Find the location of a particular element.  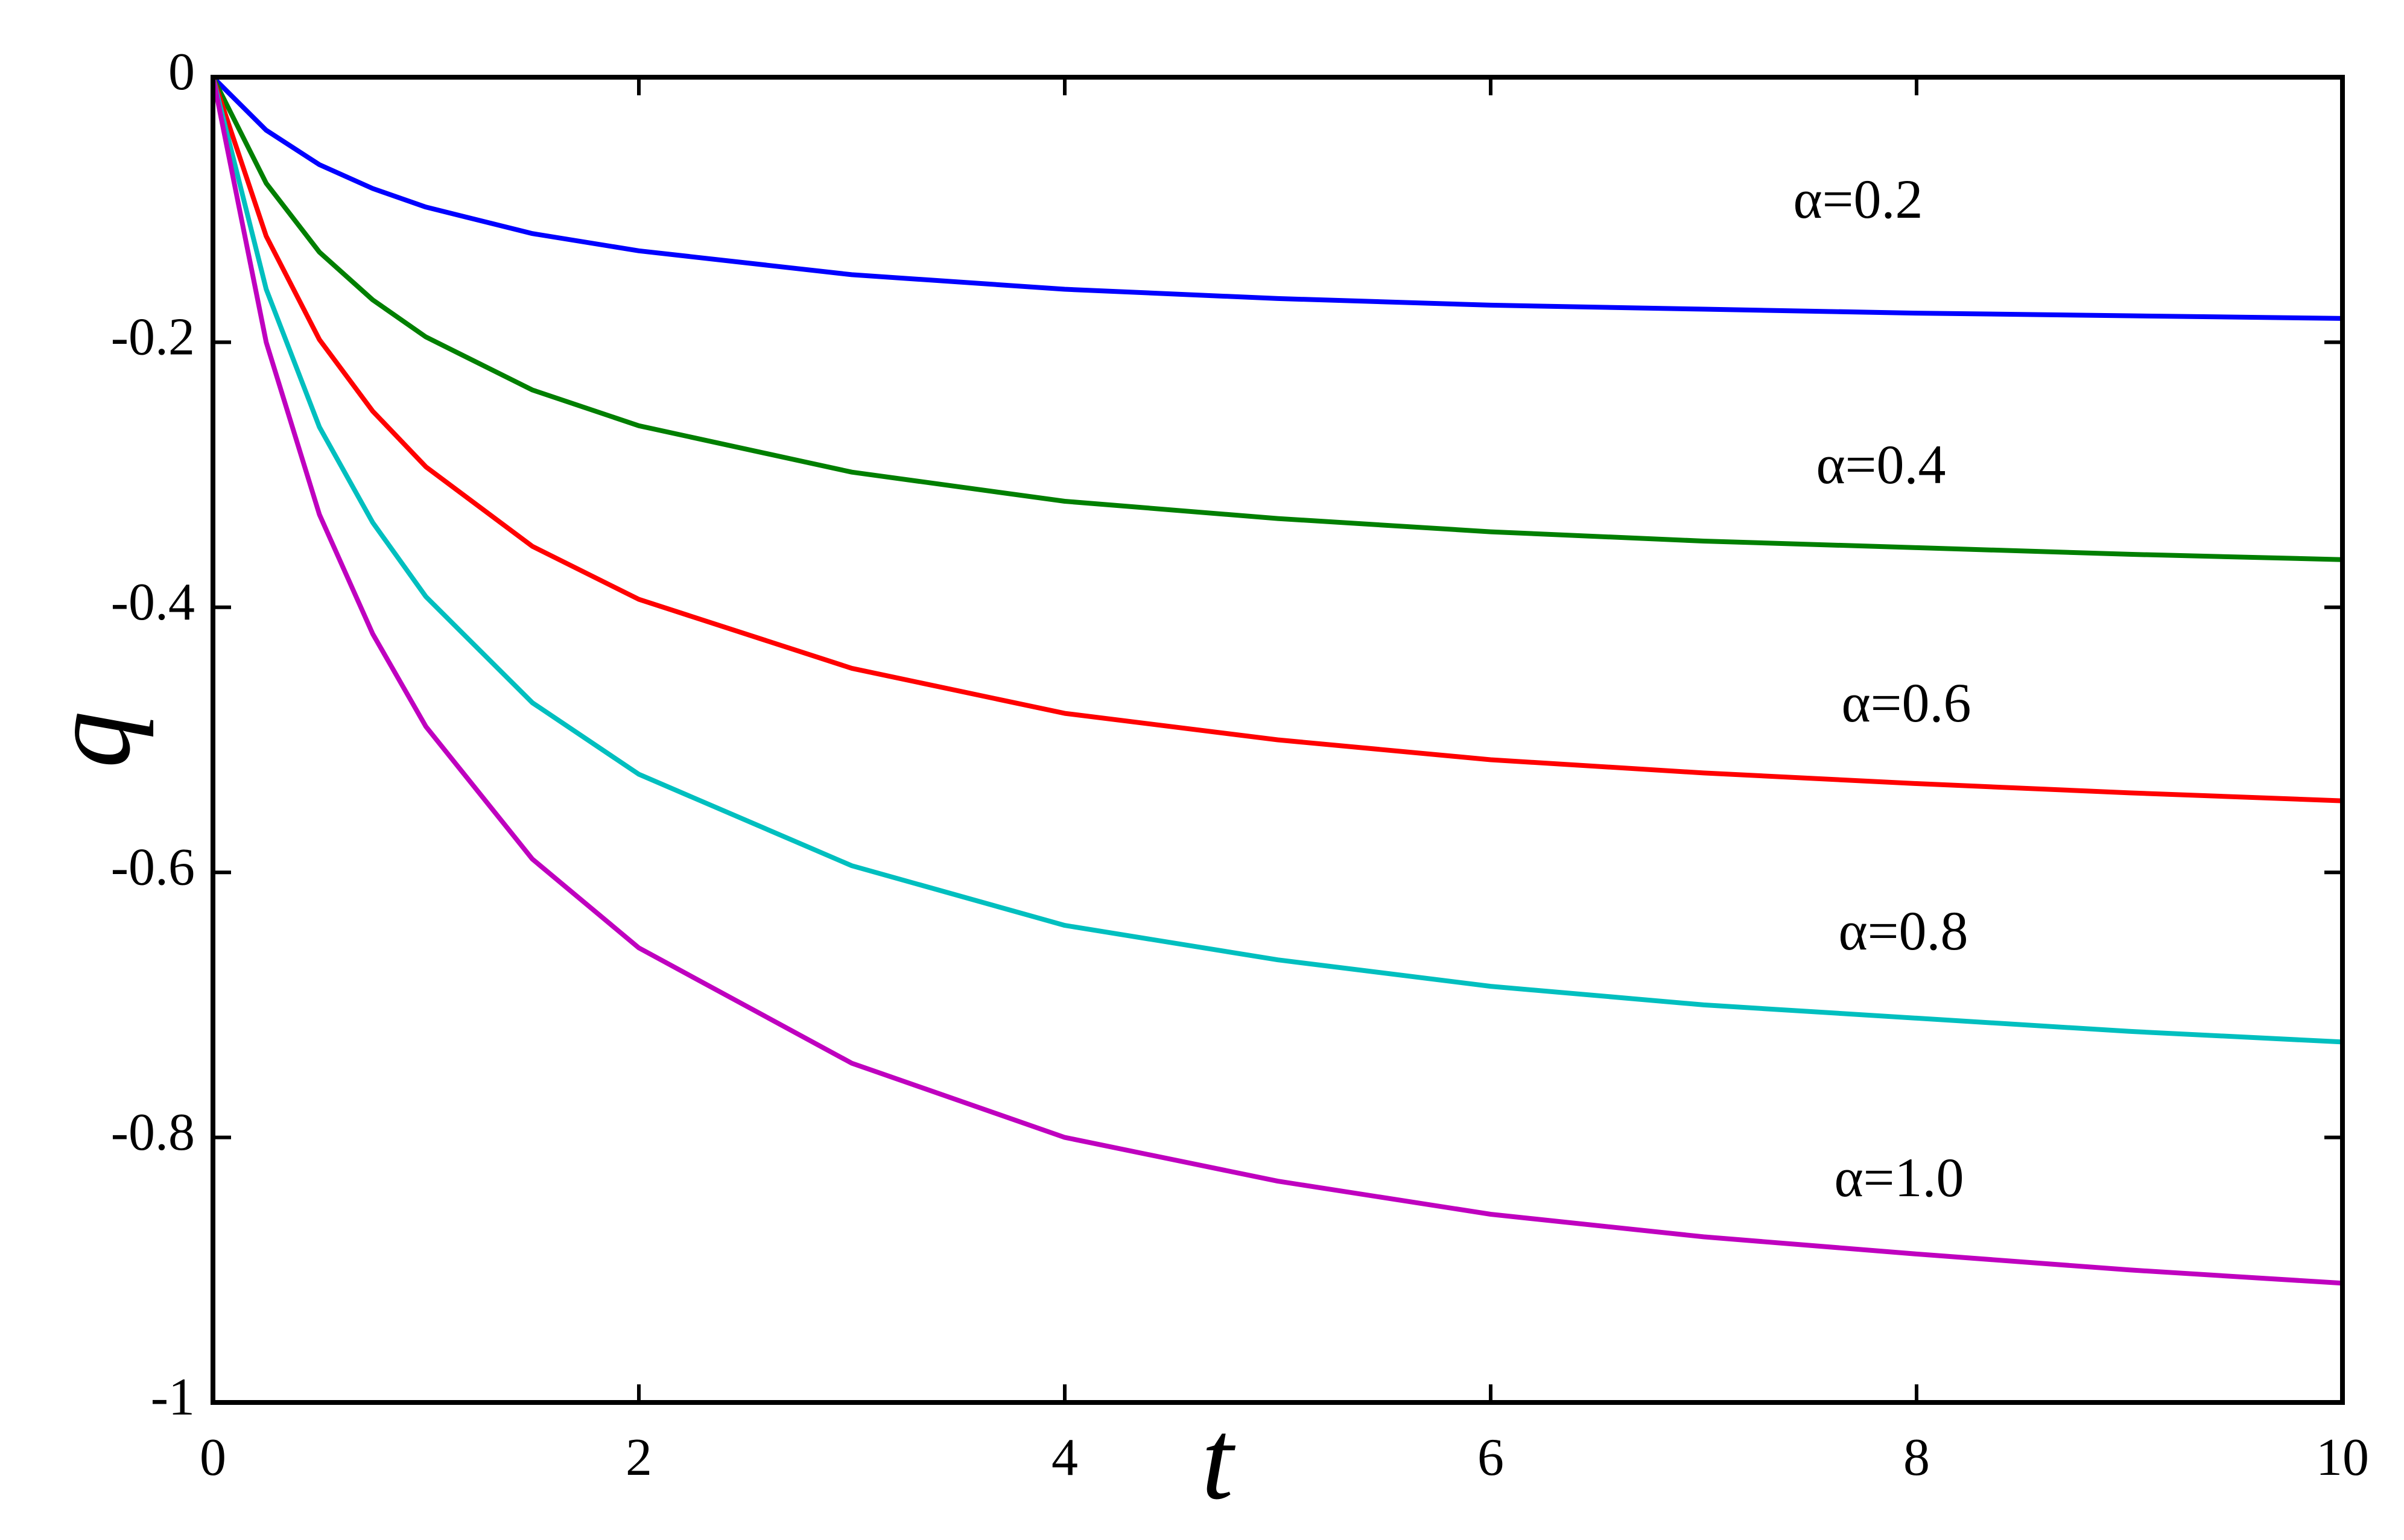

x-tick-label: 4 is located at coordinates (1064, 1458).